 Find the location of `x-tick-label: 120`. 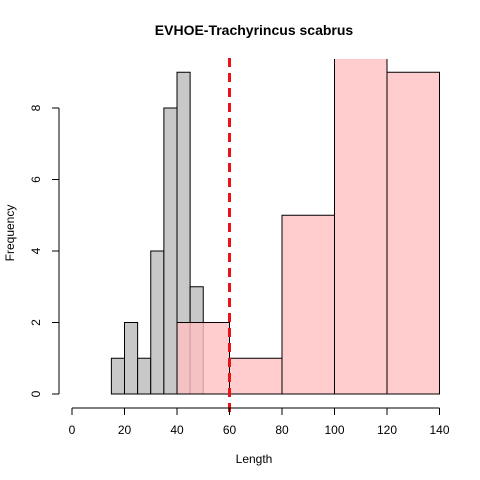

x-tick-label: 120 is located at coordinates (387, 430).